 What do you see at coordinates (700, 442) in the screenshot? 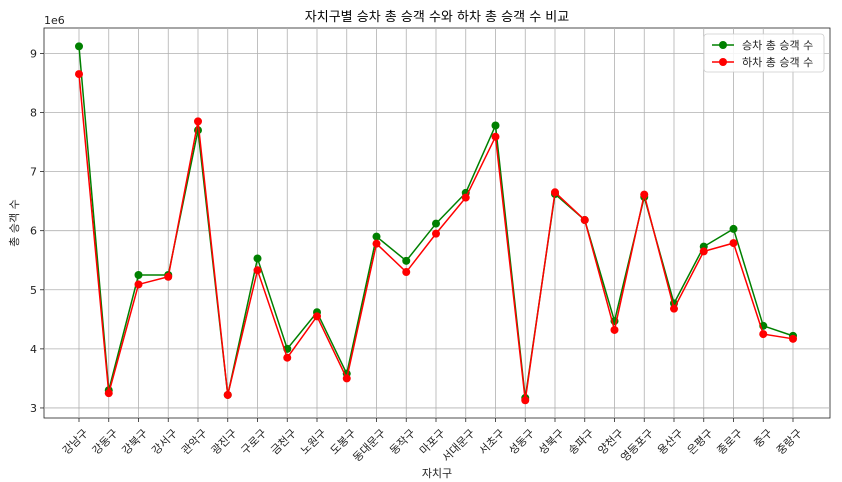
I see `x-tick-label: 은평구` at bounding box center [700, 442].